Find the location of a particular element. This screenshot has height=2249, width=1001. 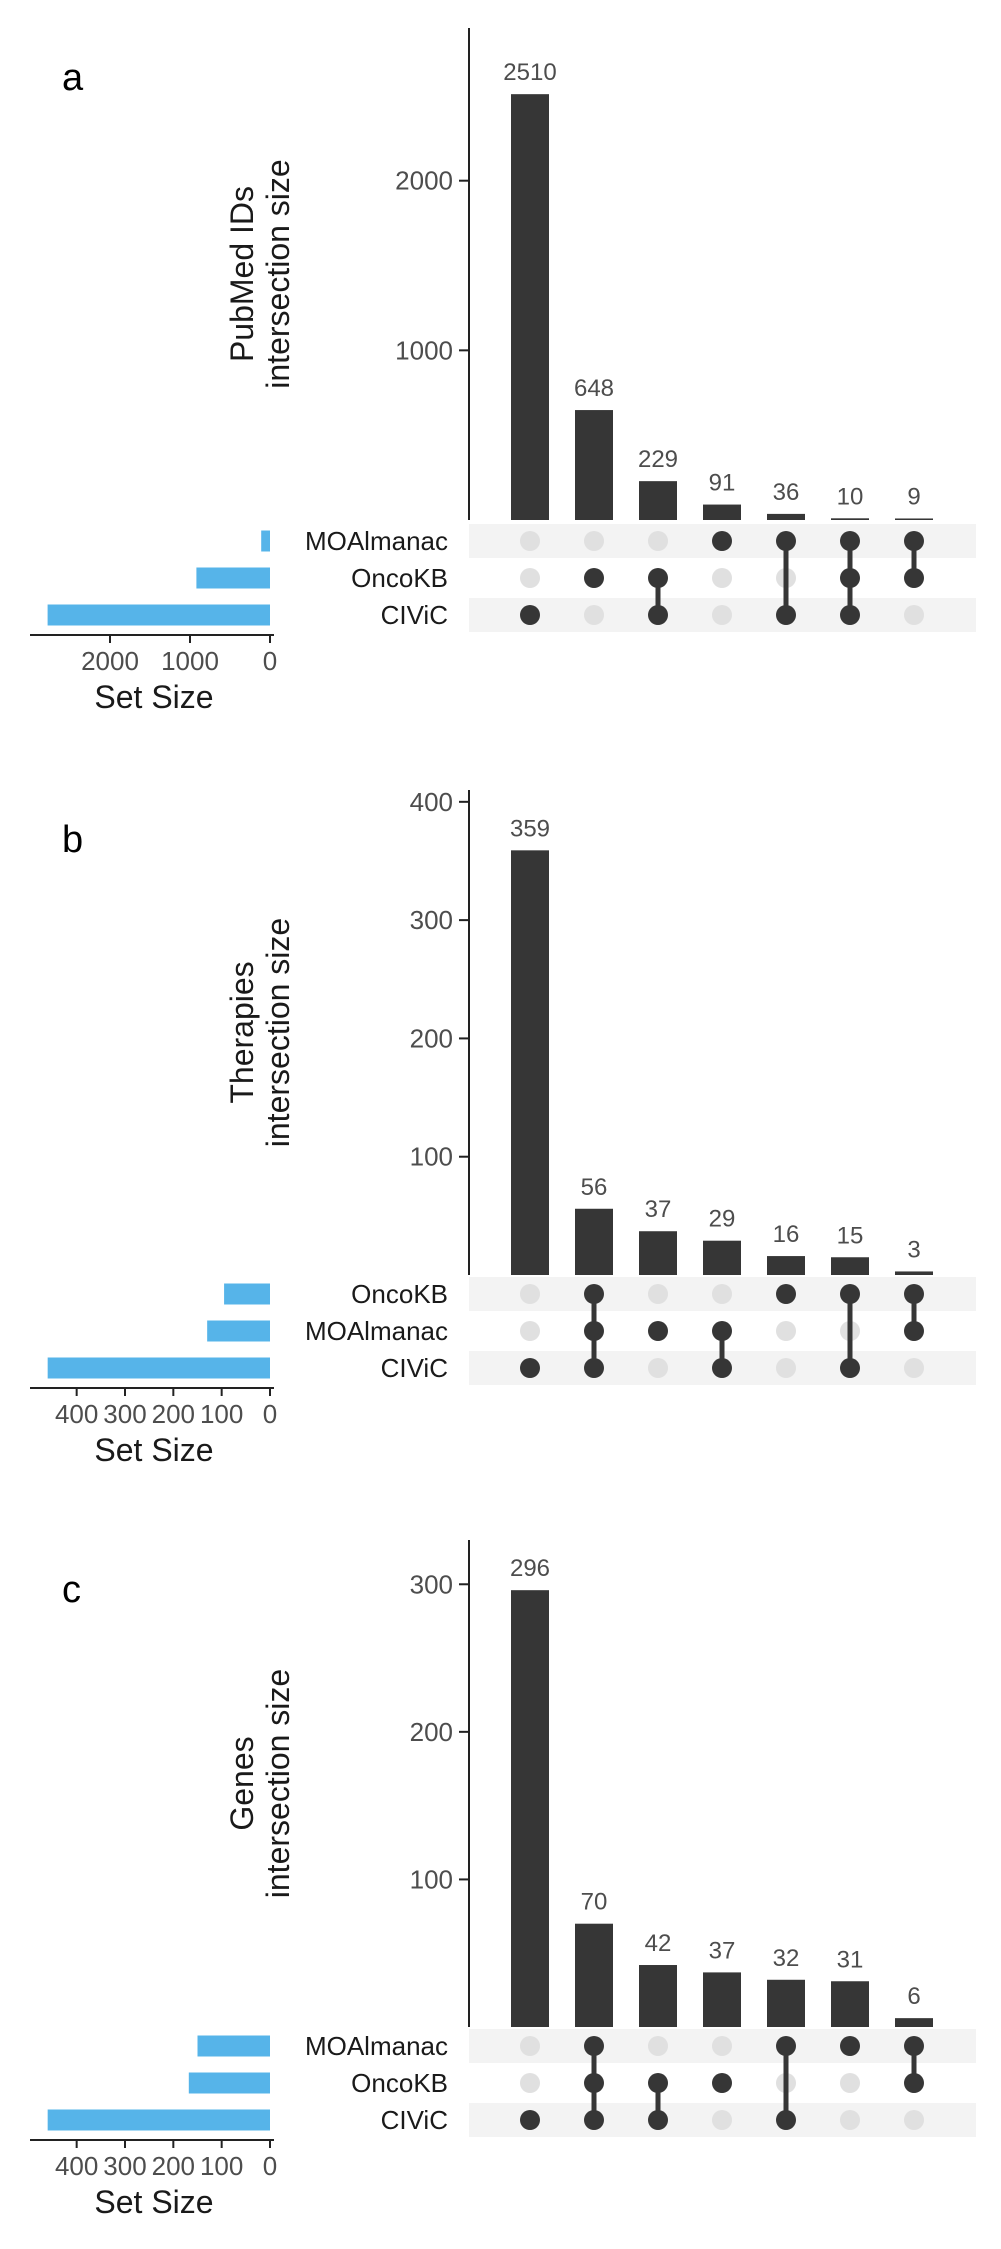

y-tick-label: 2000 is located at coordinates (424, 181).